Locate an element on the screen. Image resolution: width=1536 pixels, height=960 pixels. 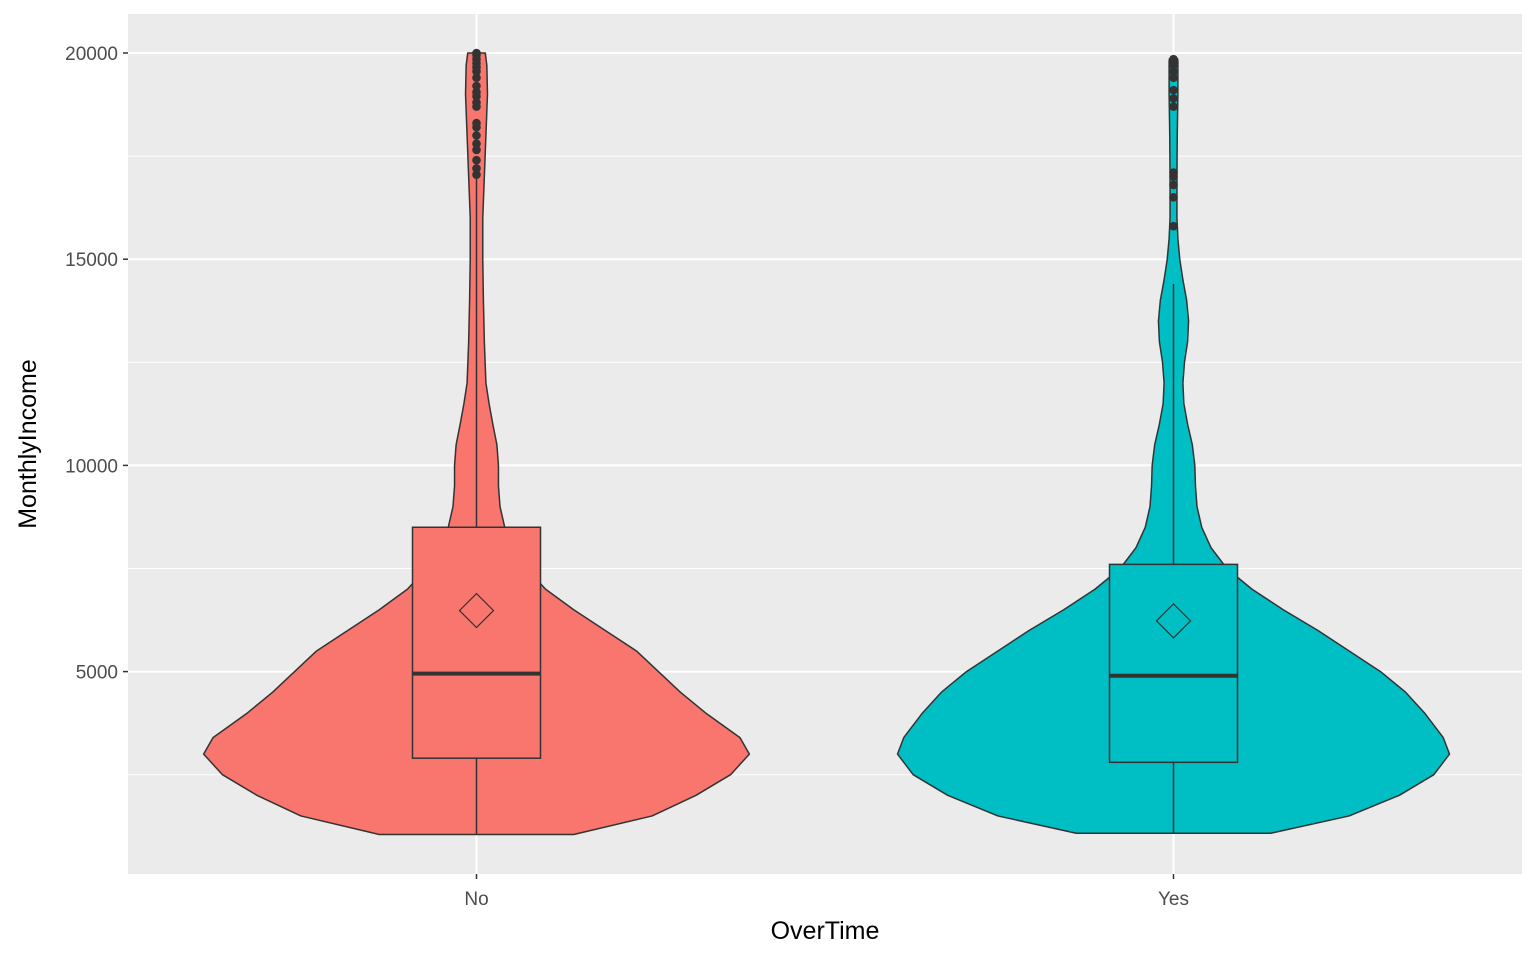
y-tick-label: 20000 is located at coordinates (91, 54).